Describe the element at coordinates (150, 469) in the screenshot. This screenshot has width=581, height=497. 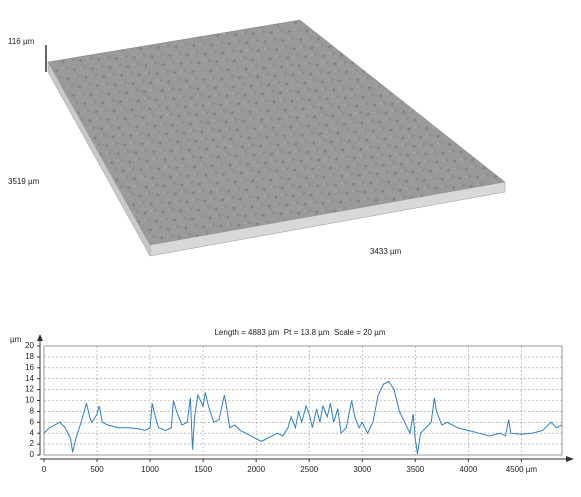
I see `x-tick-label: 1000` at that location.